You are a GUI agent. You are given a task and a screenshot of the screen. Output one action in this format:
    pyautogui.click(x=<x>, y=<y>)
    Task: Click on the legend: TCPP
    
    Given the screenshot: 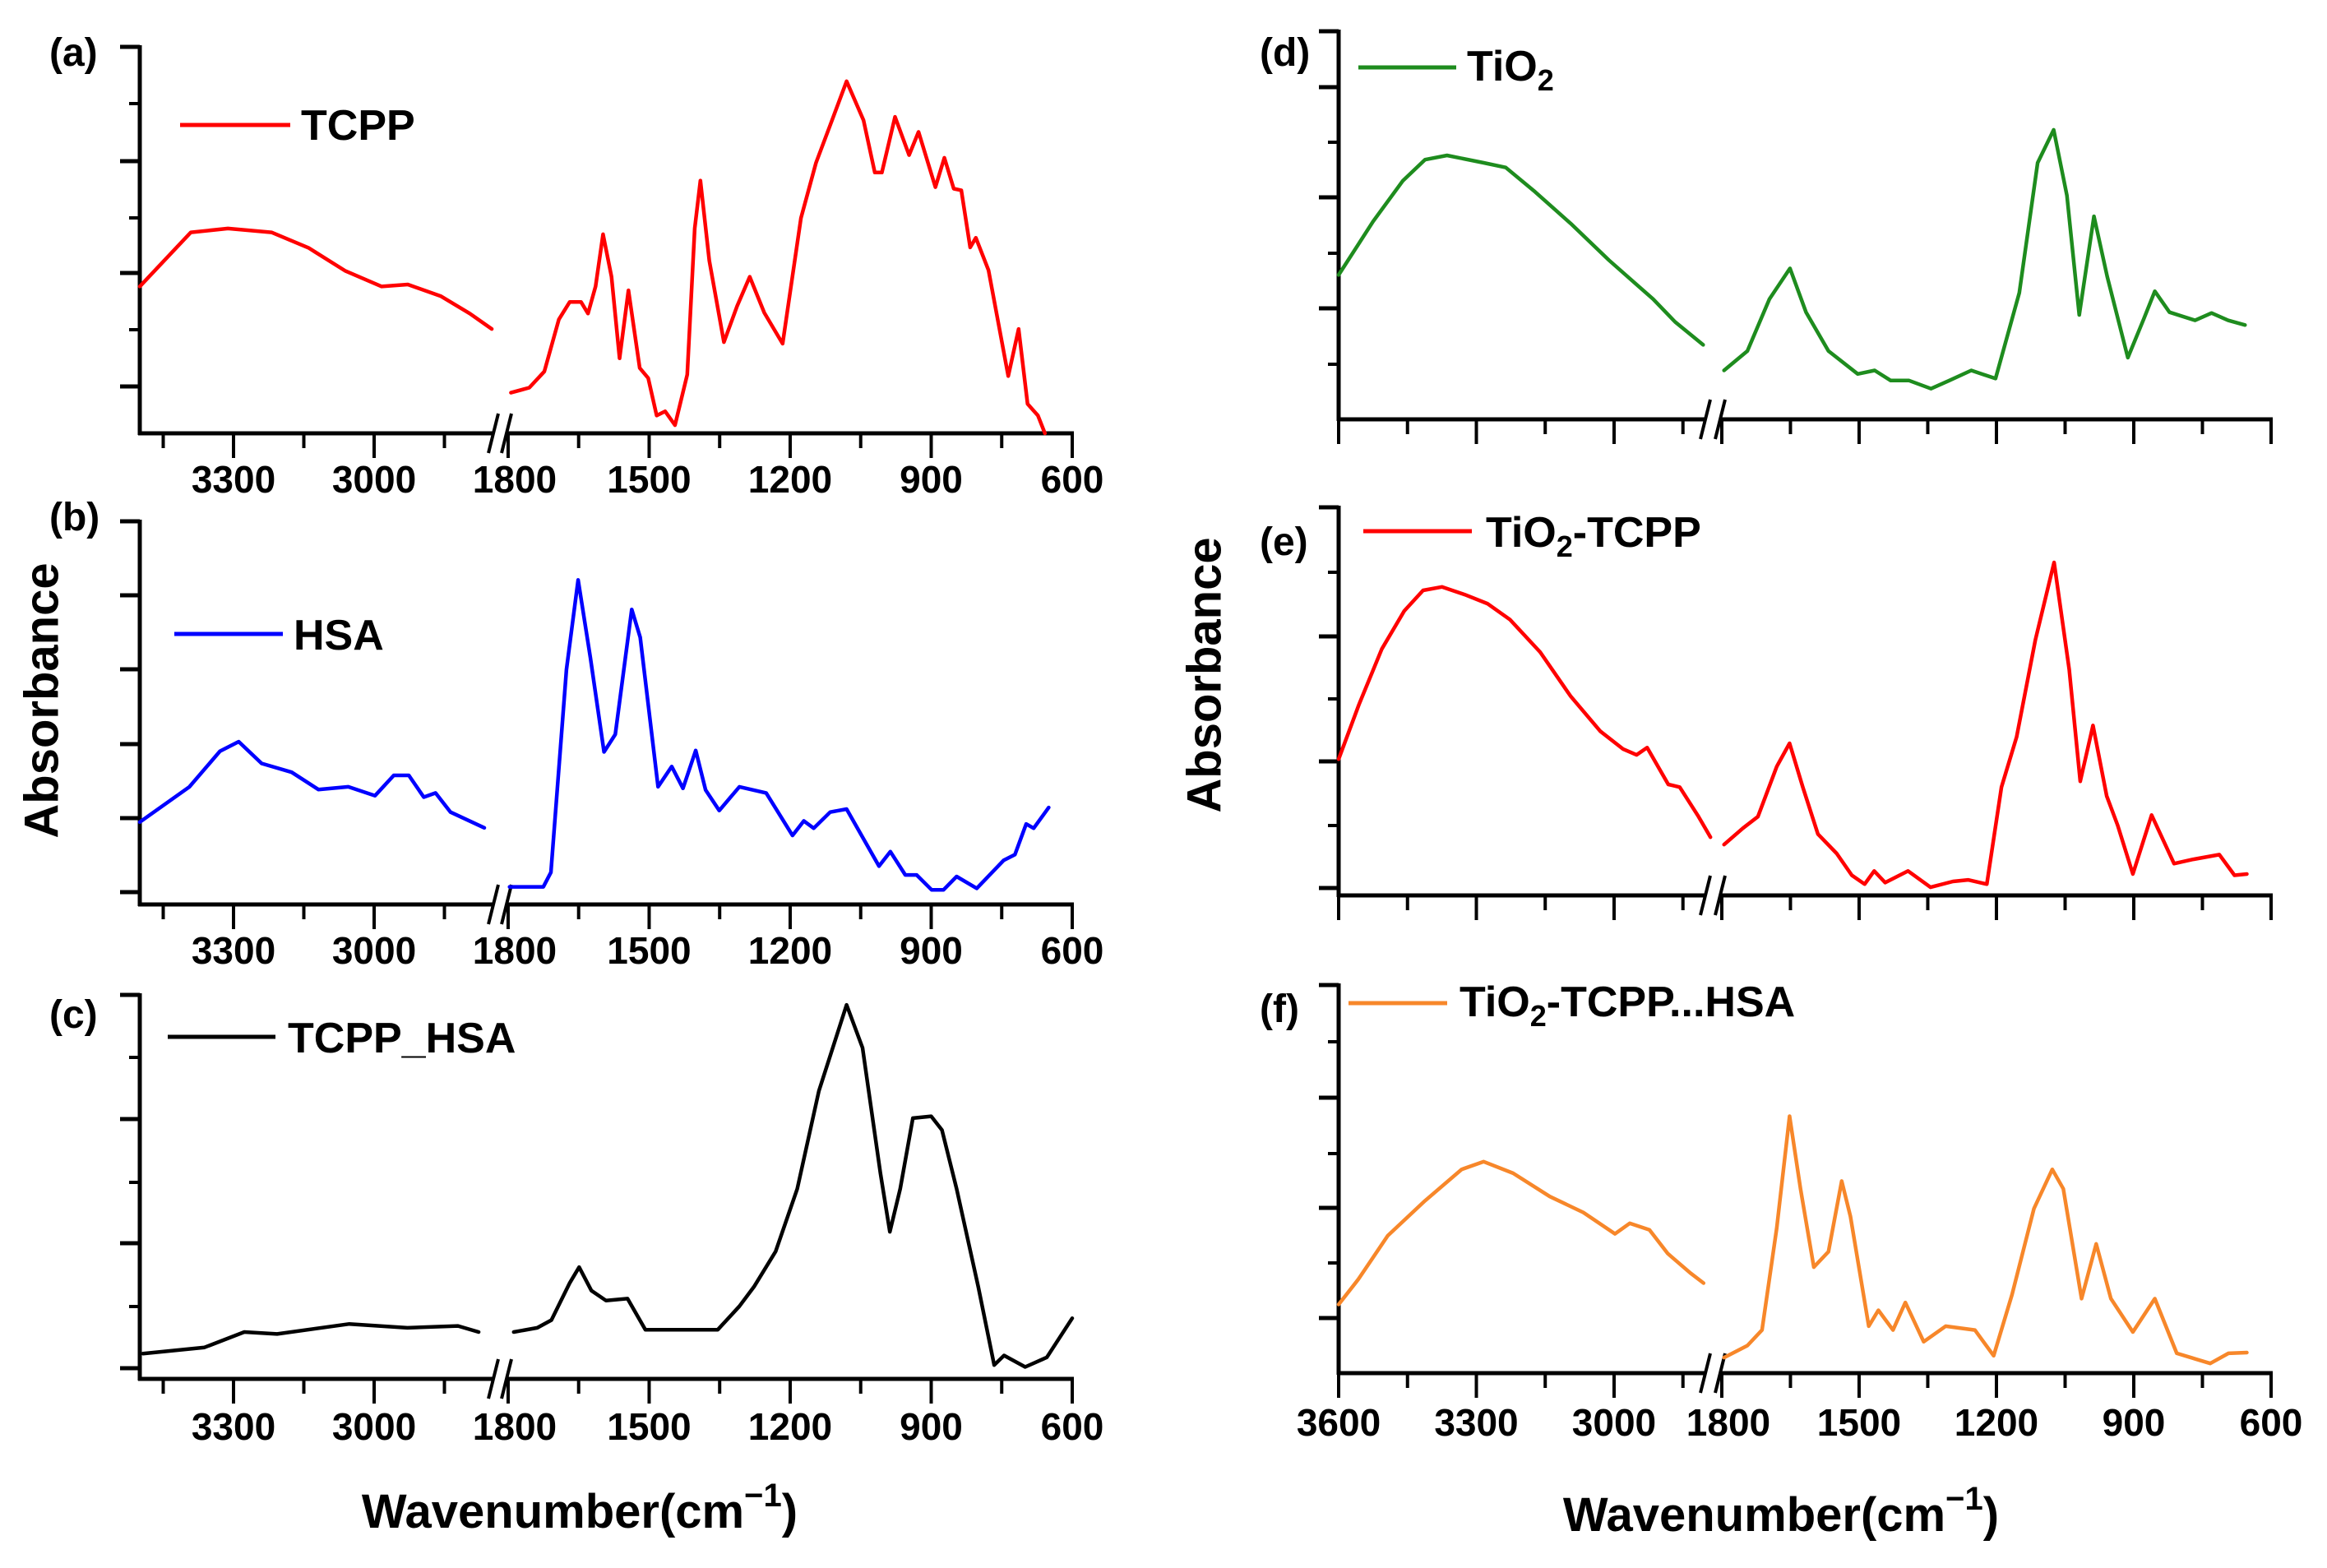 What is the action you would take?
    pyautogui.click(x=297, y=126)
    